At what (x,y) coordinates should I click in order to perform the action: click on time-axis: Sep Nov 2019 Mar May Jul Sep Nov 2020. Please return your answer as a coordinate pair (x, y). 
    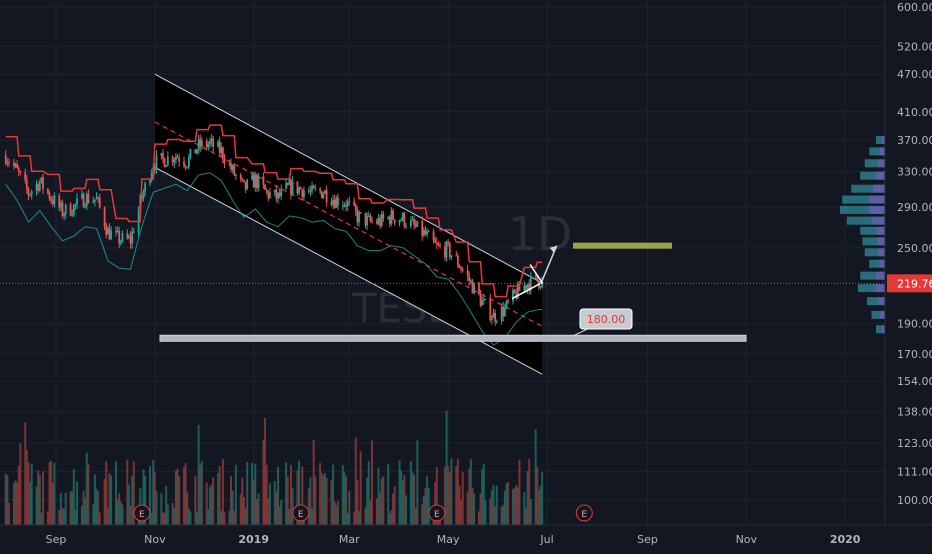
    Looking at the image, I should click on (466, 535).